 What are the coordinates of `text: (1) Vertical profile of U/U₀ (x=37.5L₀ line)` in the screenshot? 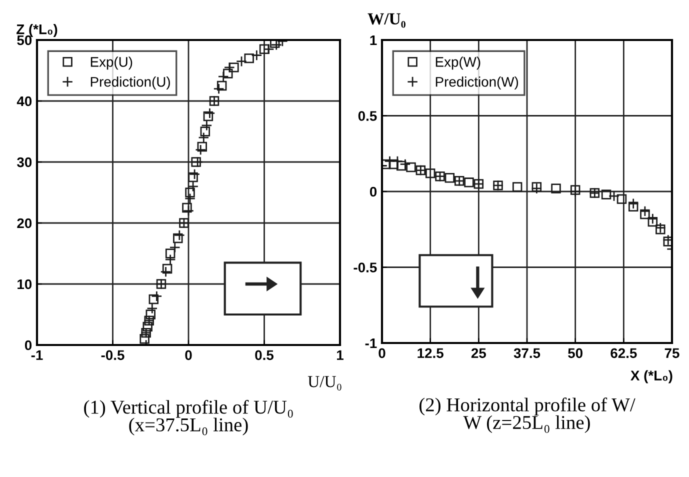 It's located at (188, 418).